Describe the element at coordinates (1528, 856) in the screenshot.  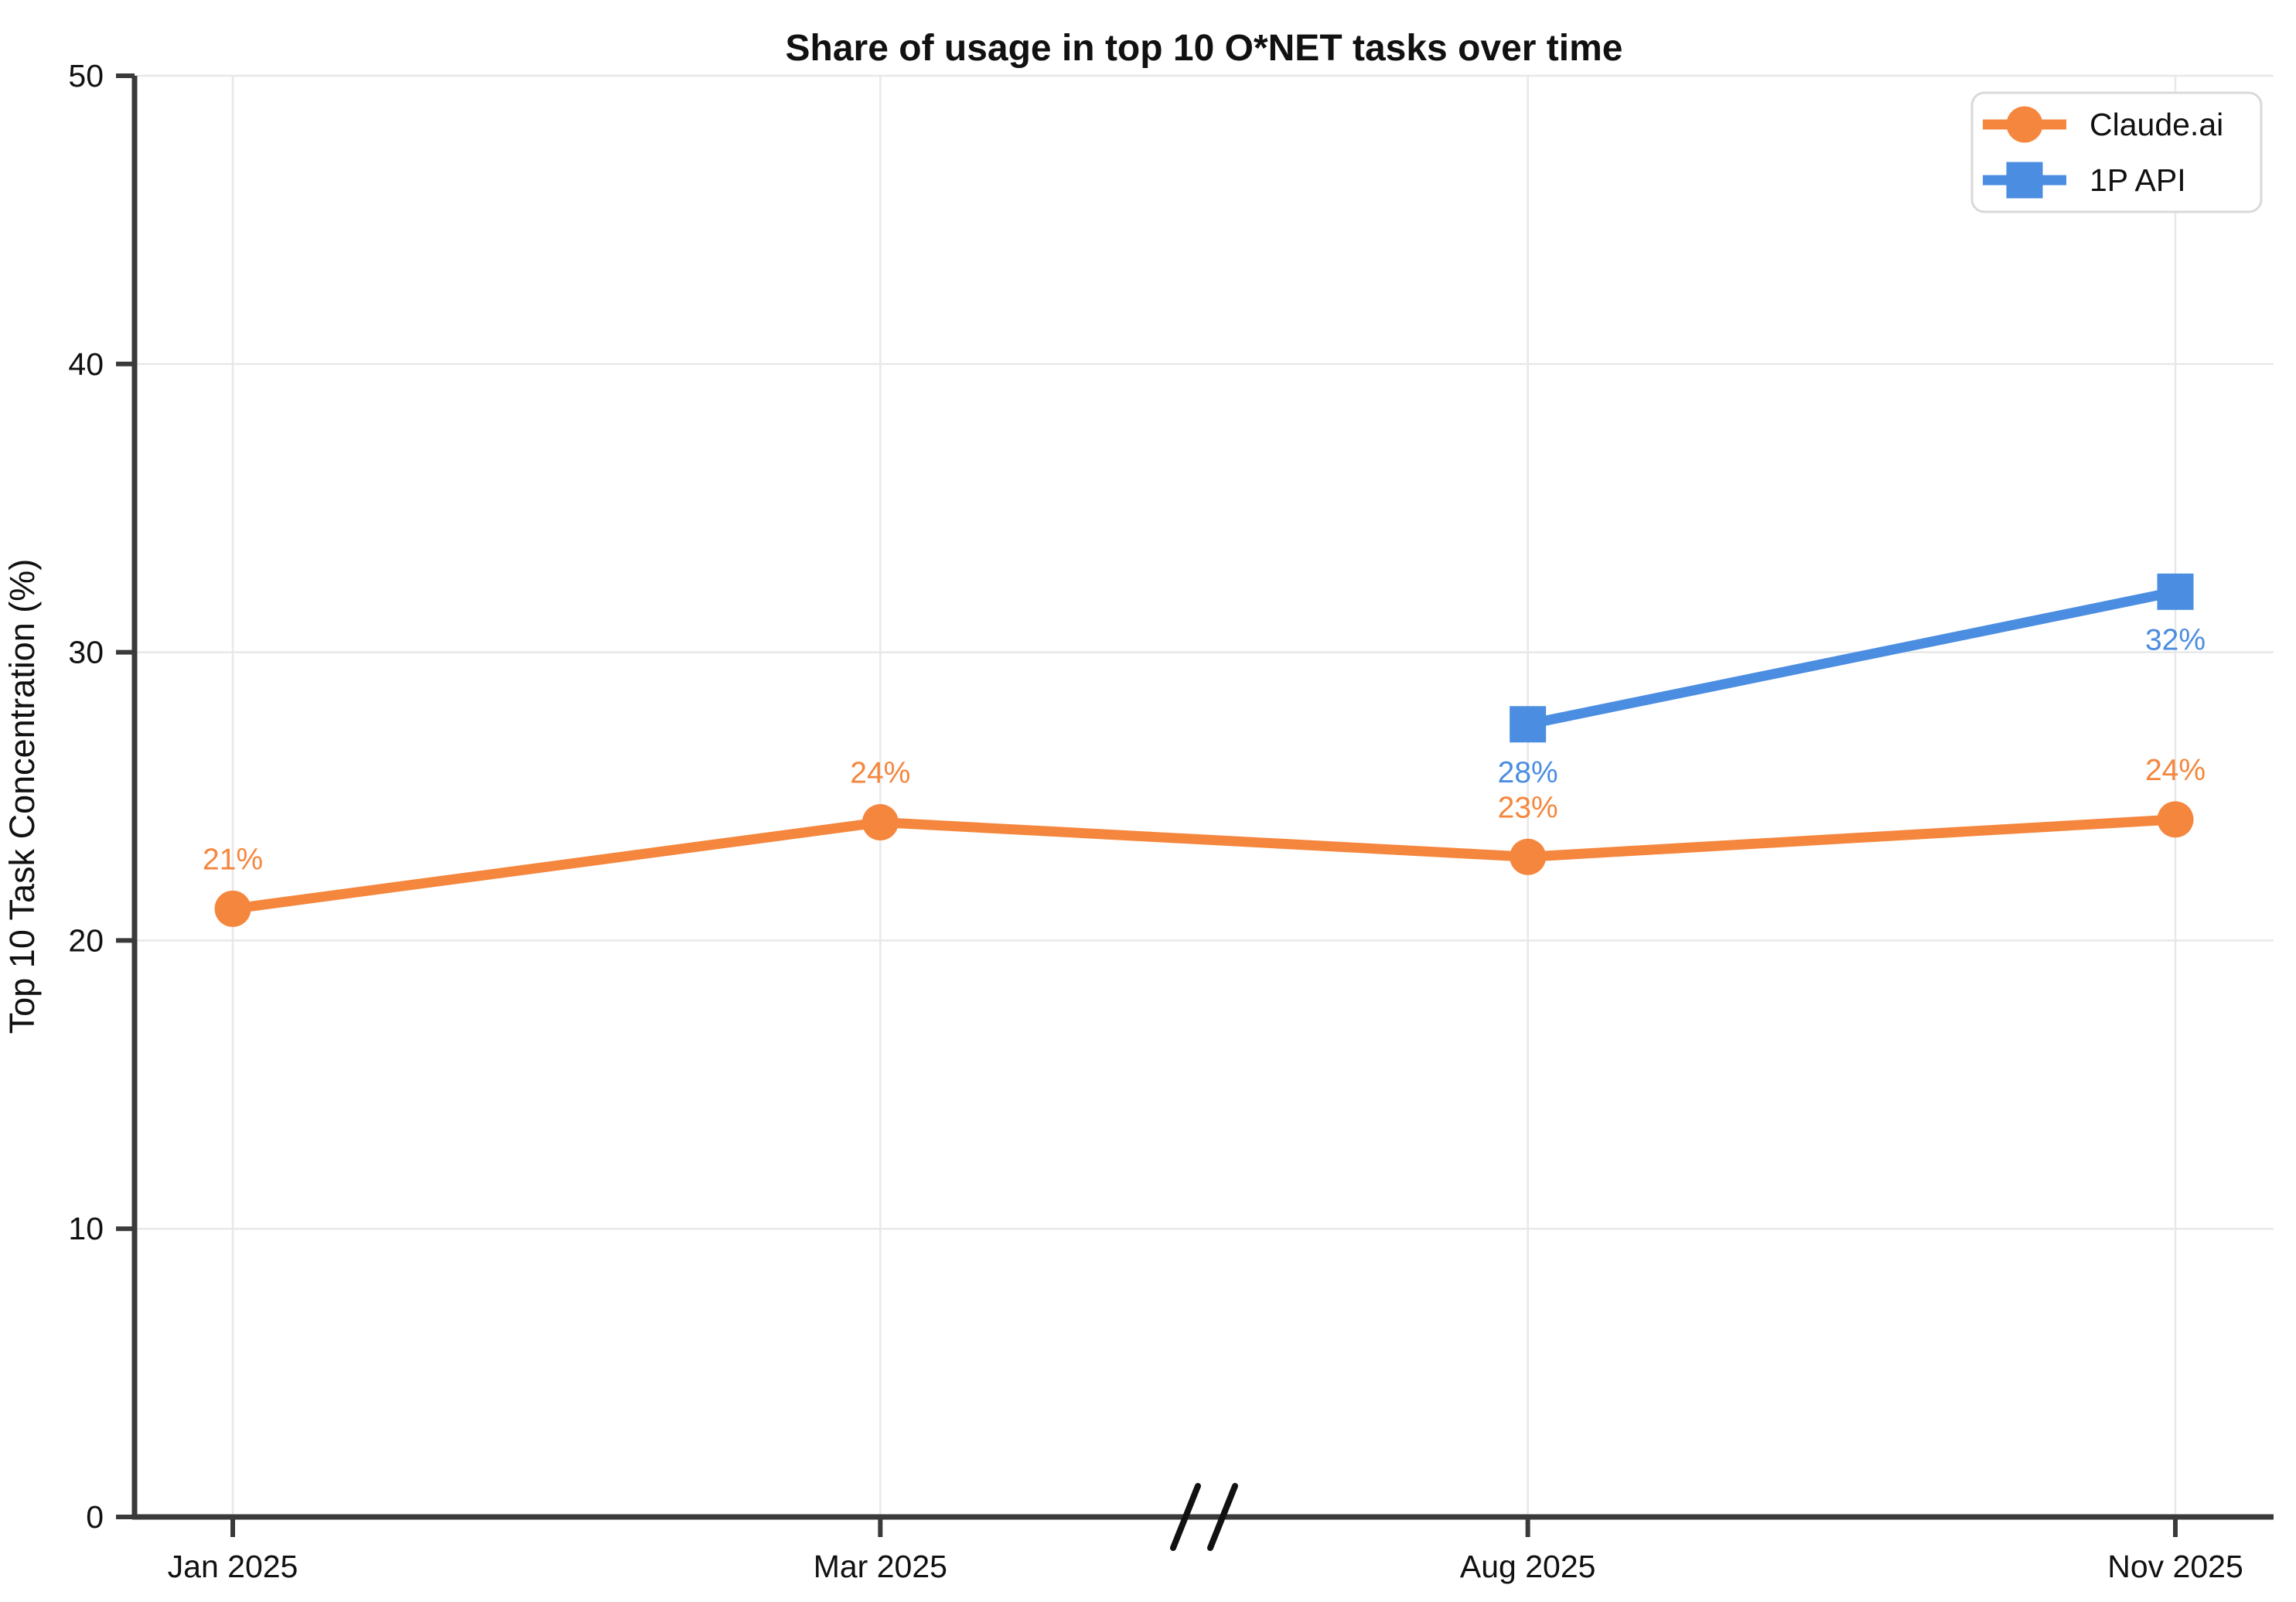
I see `marker-claude-ai-aug-2025` at that location.